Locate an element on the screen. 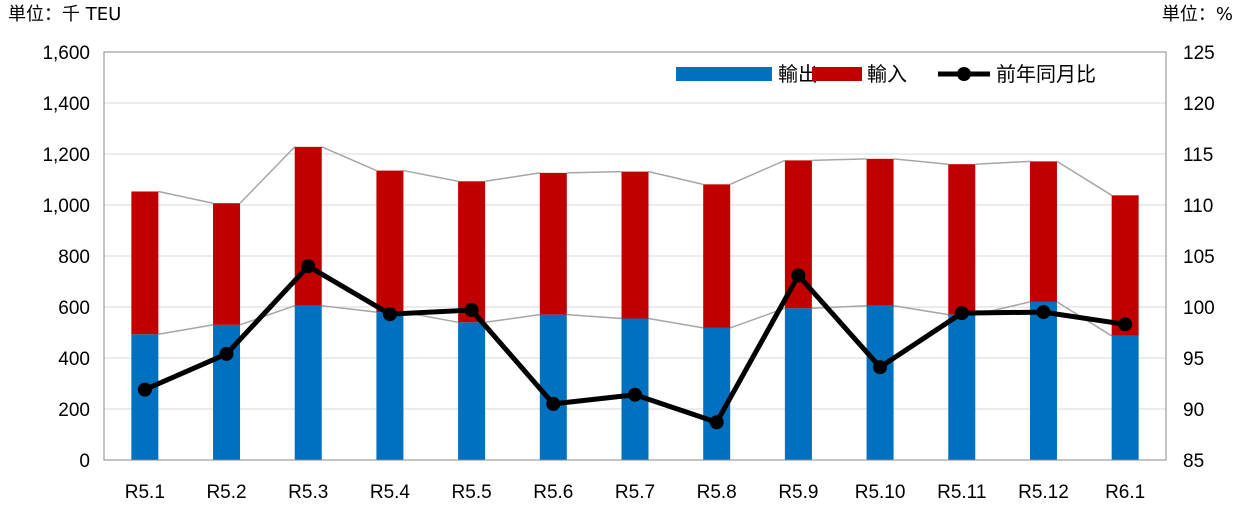  left-tick-label: 200 is located at coordinates (74, 410).